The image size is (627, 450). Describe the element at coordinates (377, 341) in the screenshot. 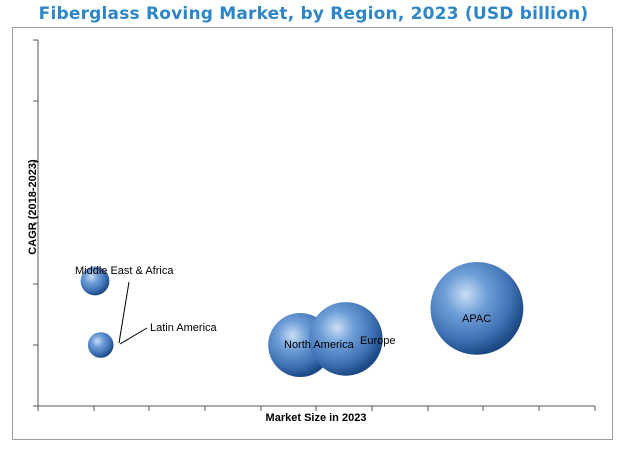

I see `label-europe: Europe` at that location.